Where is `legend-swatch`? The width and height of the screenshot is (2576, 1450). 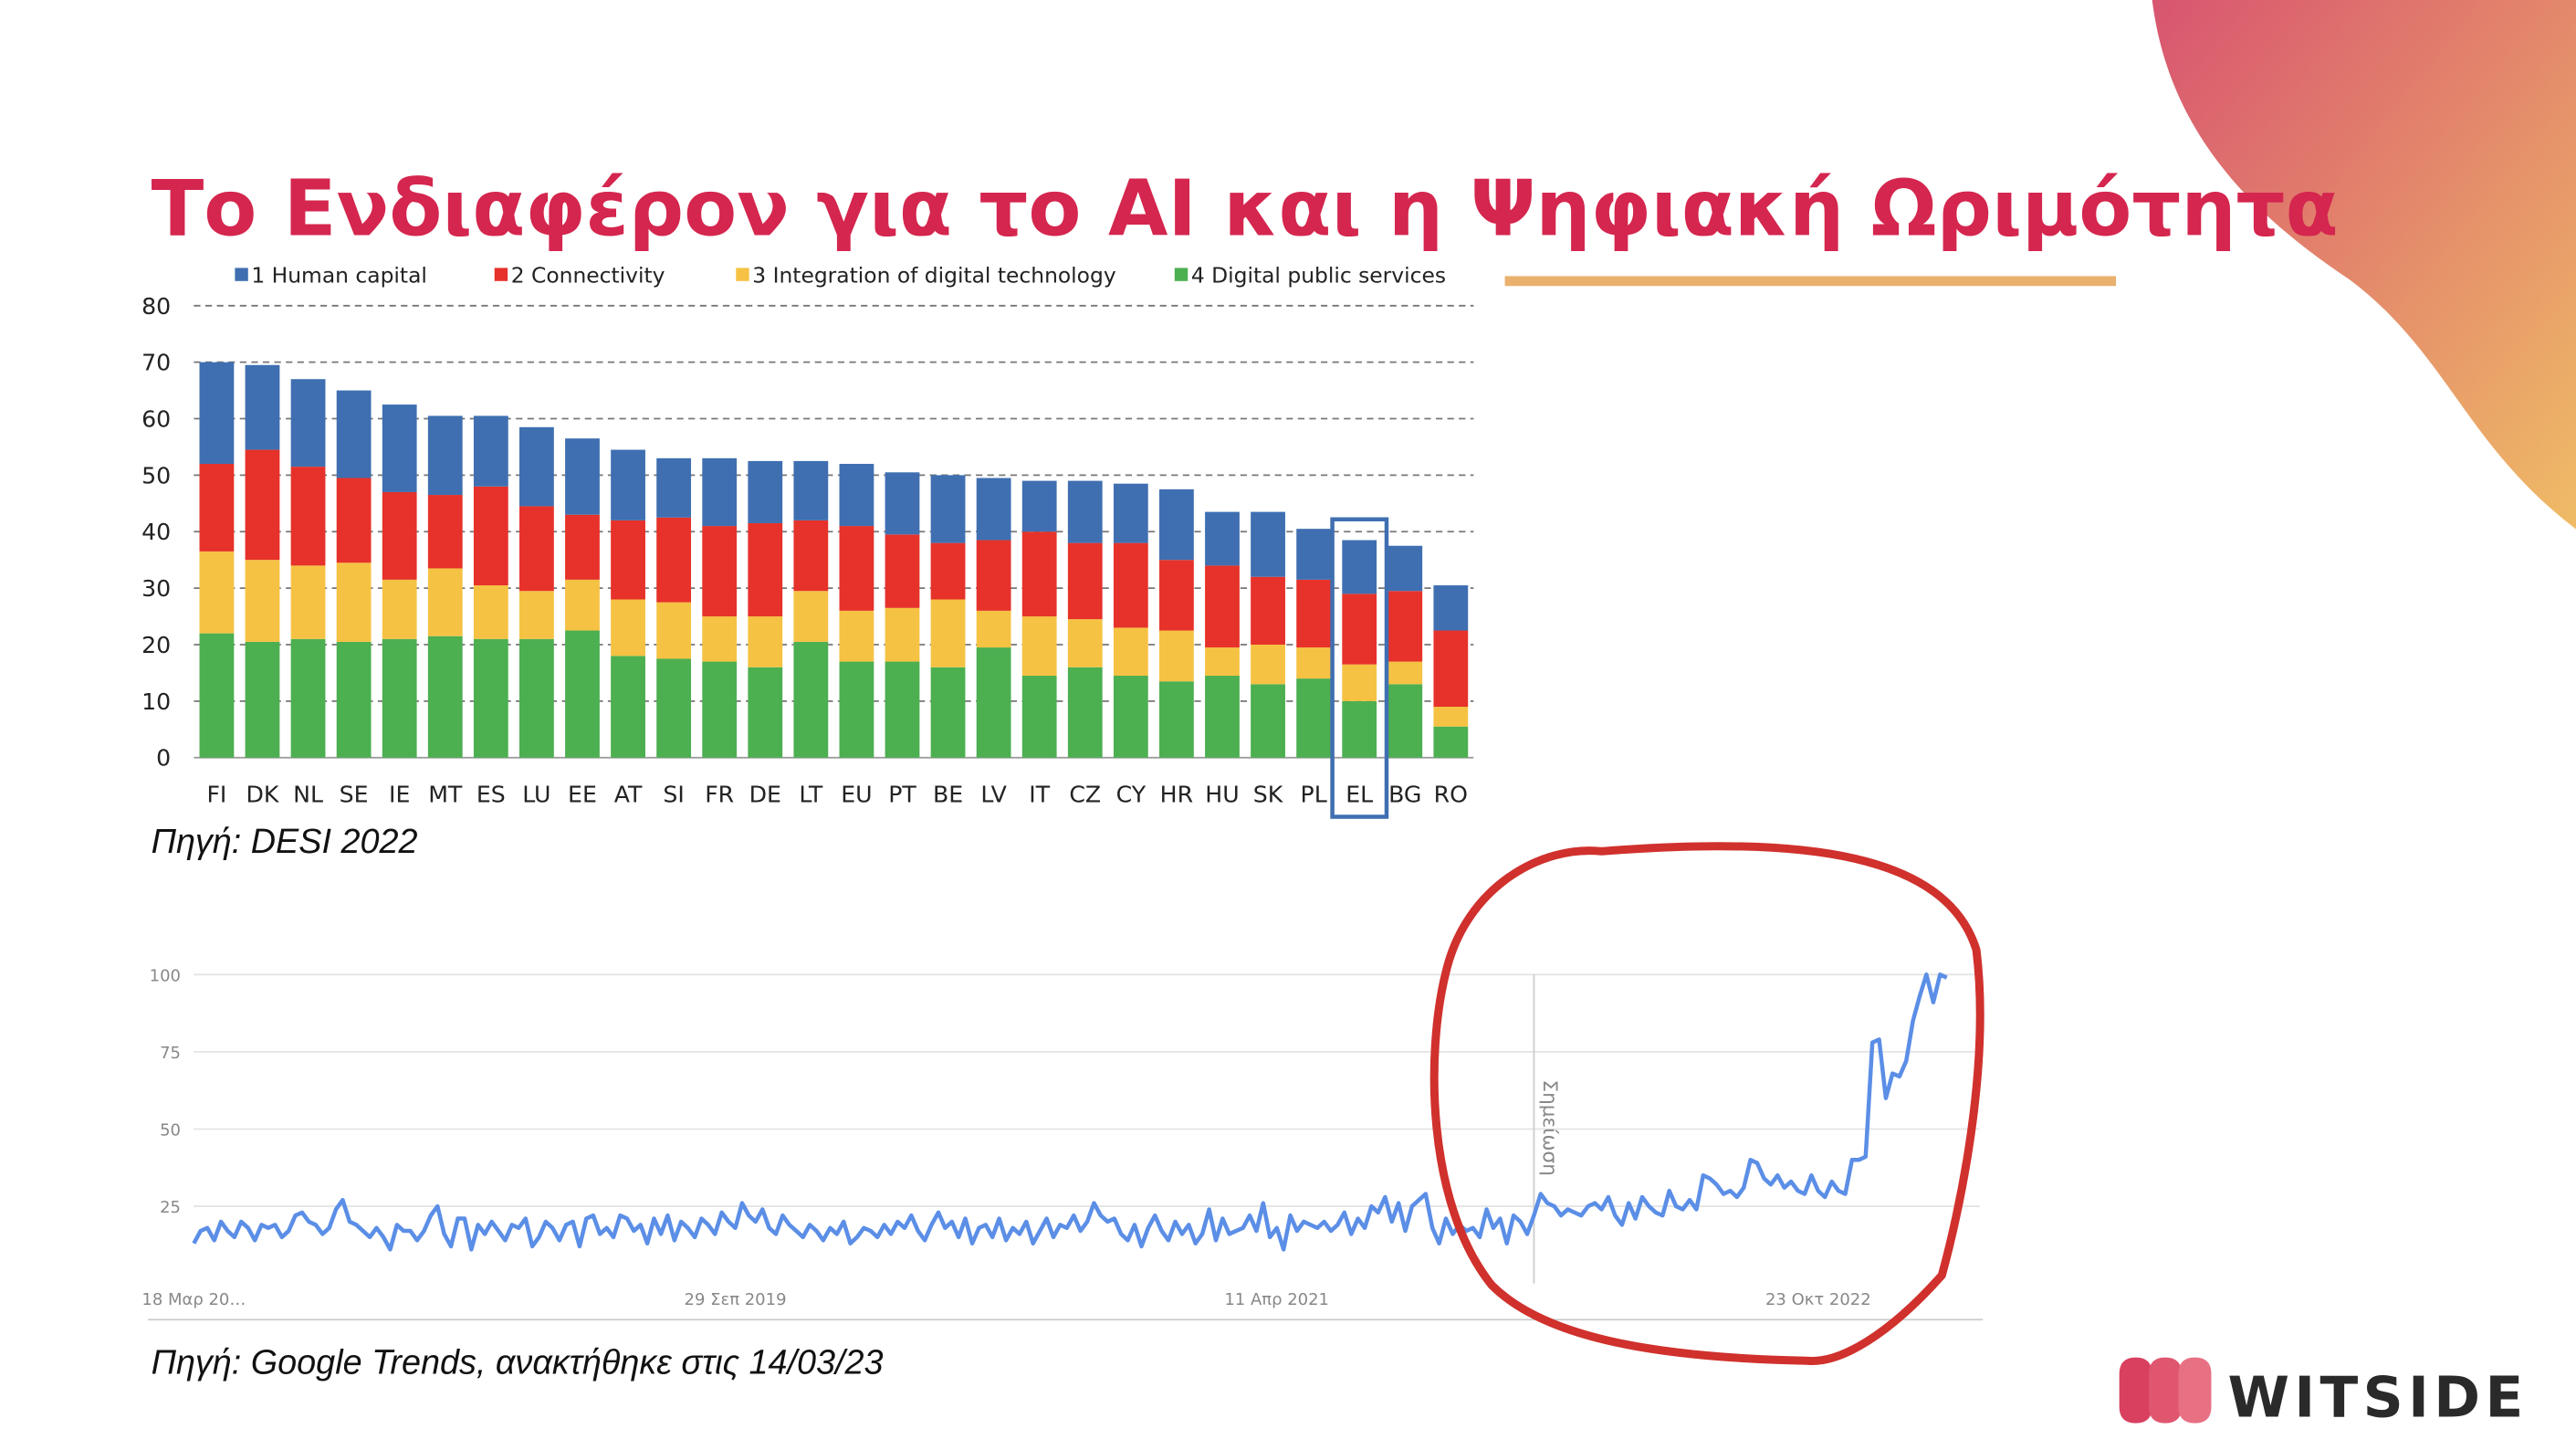
legend-swatch is located at coordinates (501, 274).